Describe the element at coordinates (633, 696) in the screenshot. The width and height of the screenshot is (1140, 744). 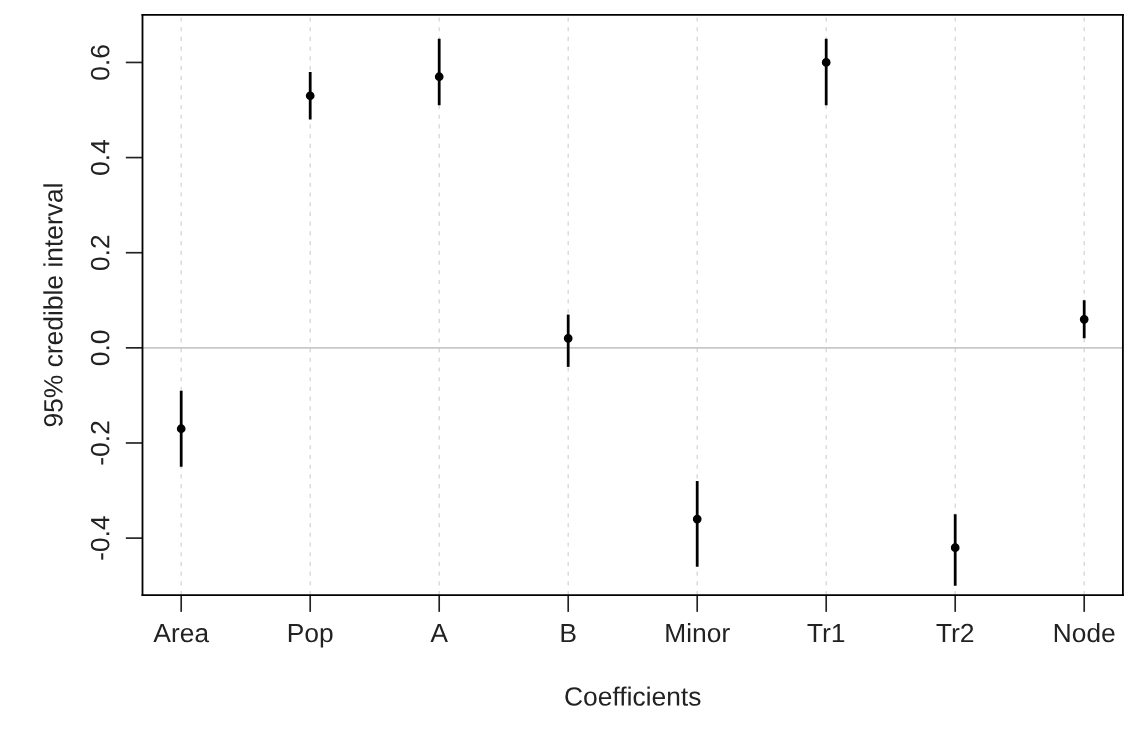
I see `x-axis-title: Coefficients` at that location.